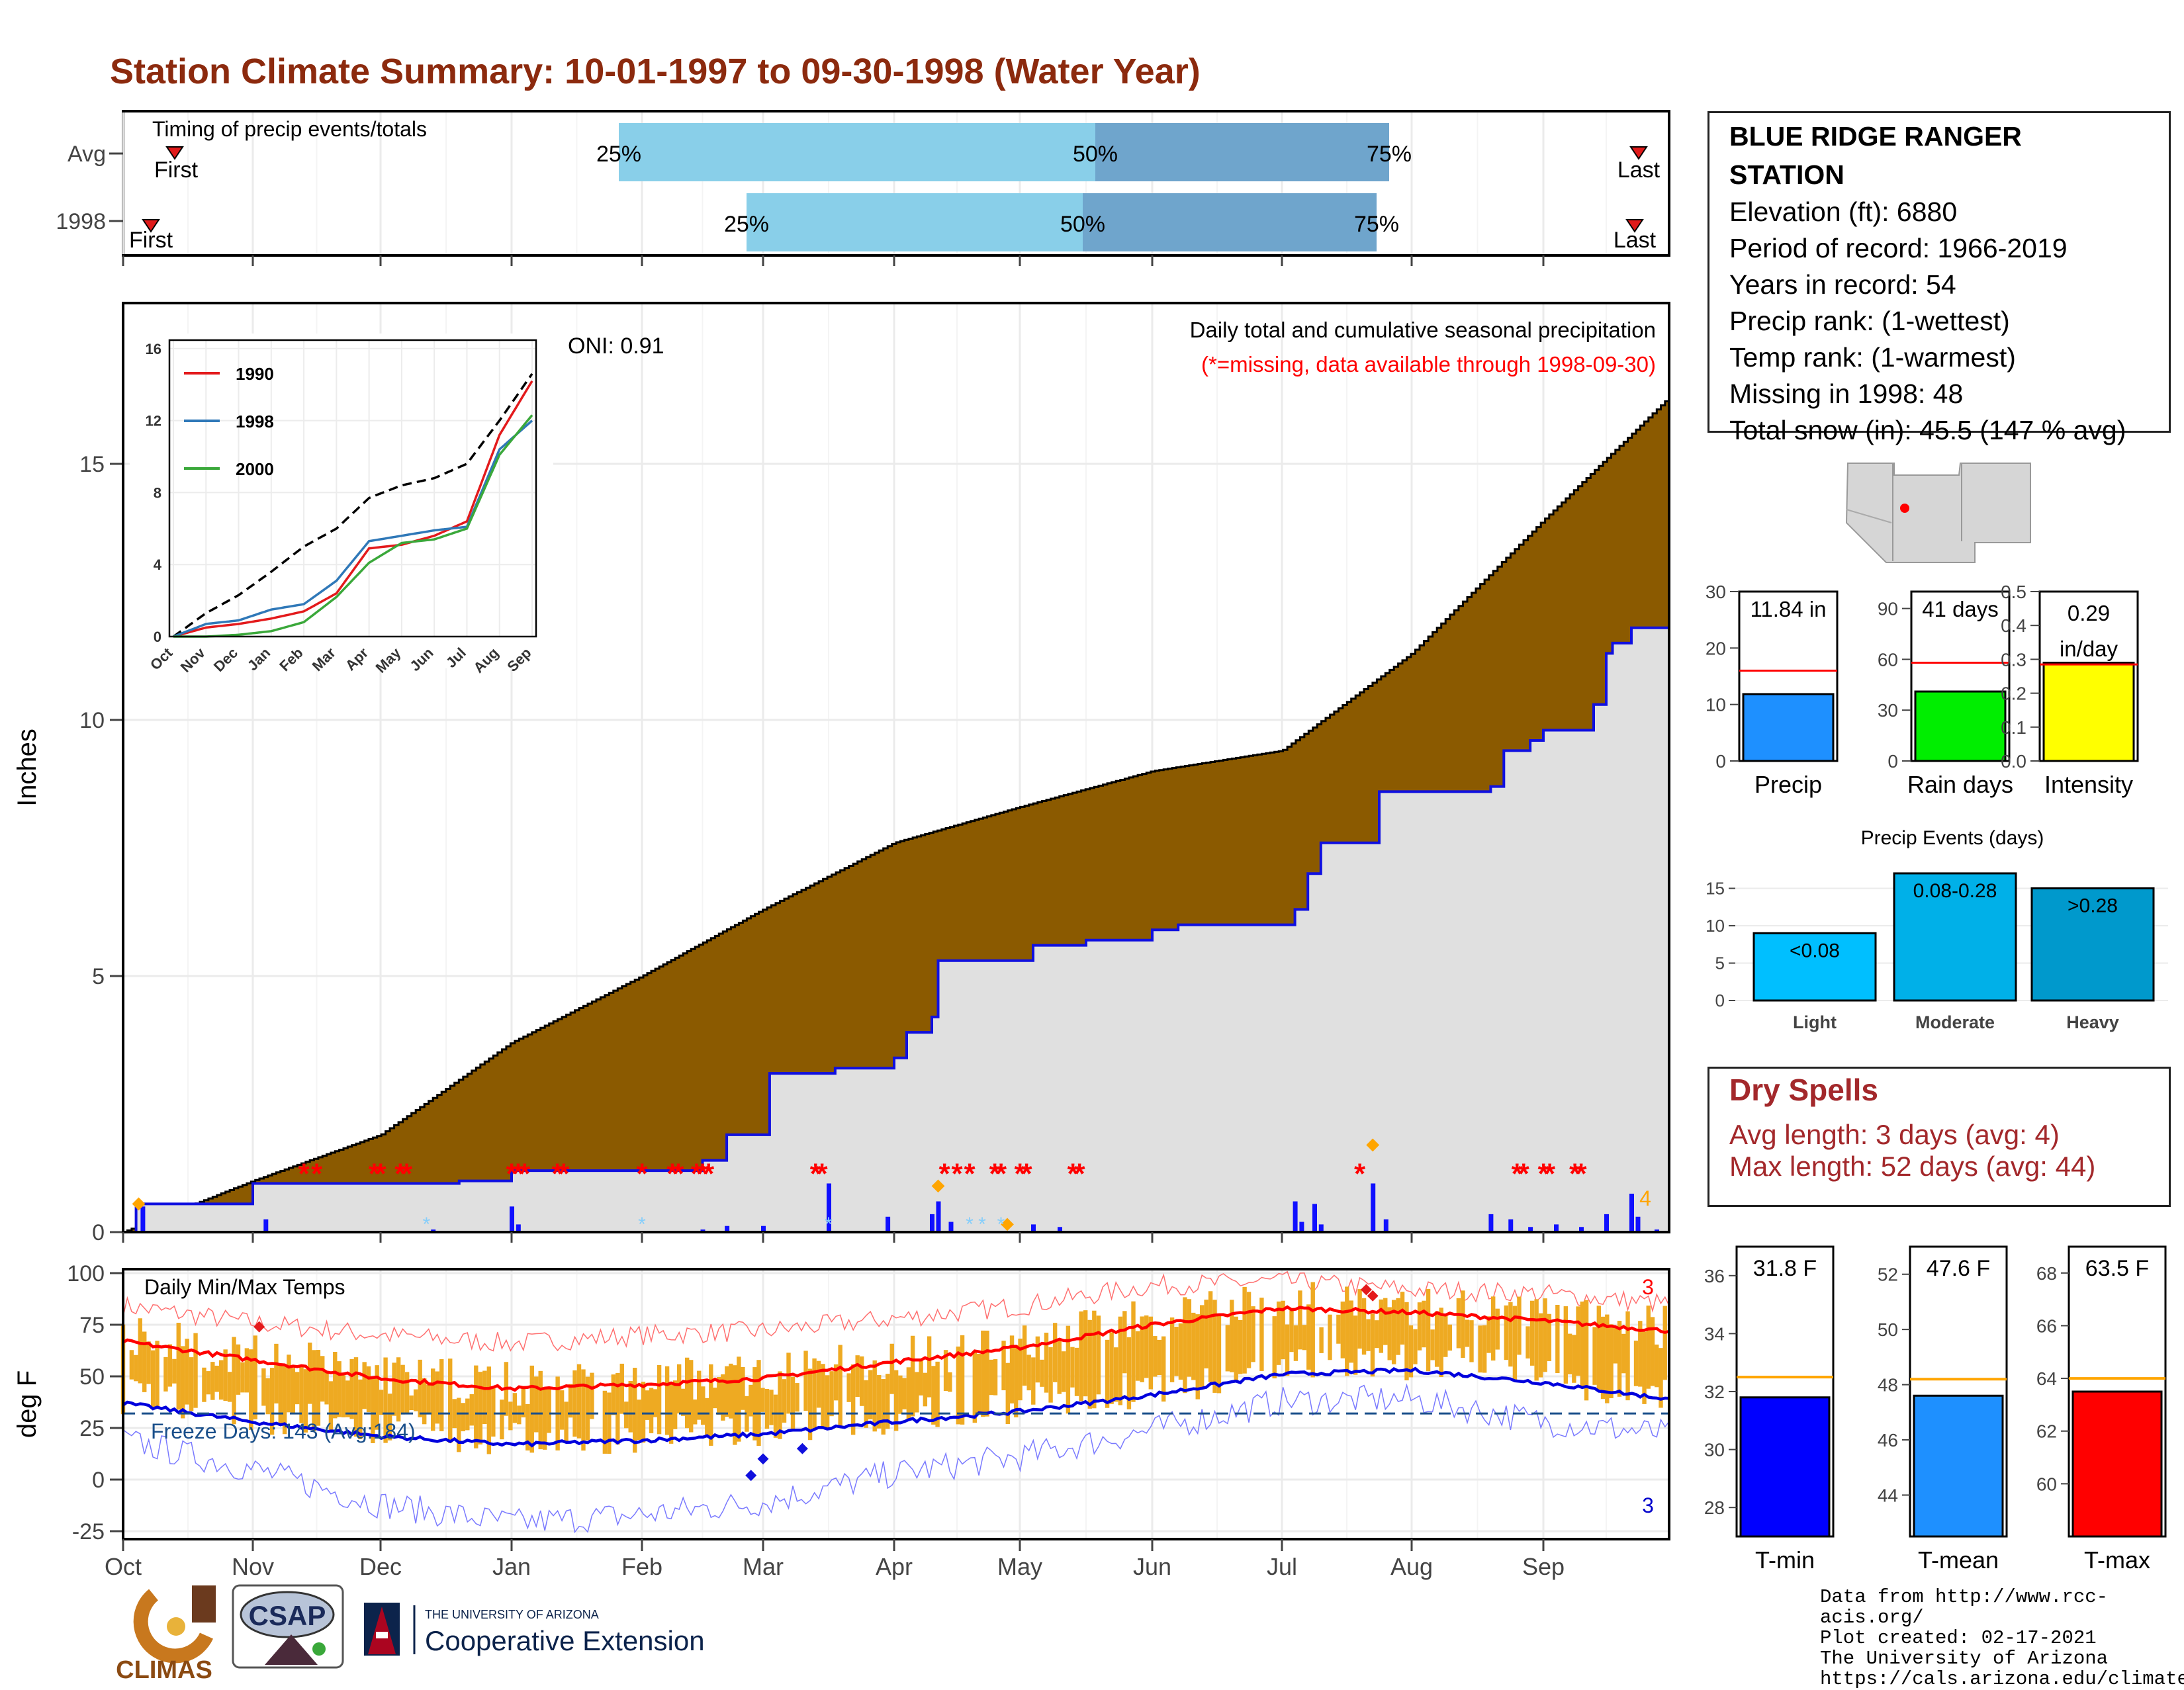  Describe the element at coordinates (1965, 1658) in the screenshot. I see `credit-line-3: The University of Arizona` at that location.